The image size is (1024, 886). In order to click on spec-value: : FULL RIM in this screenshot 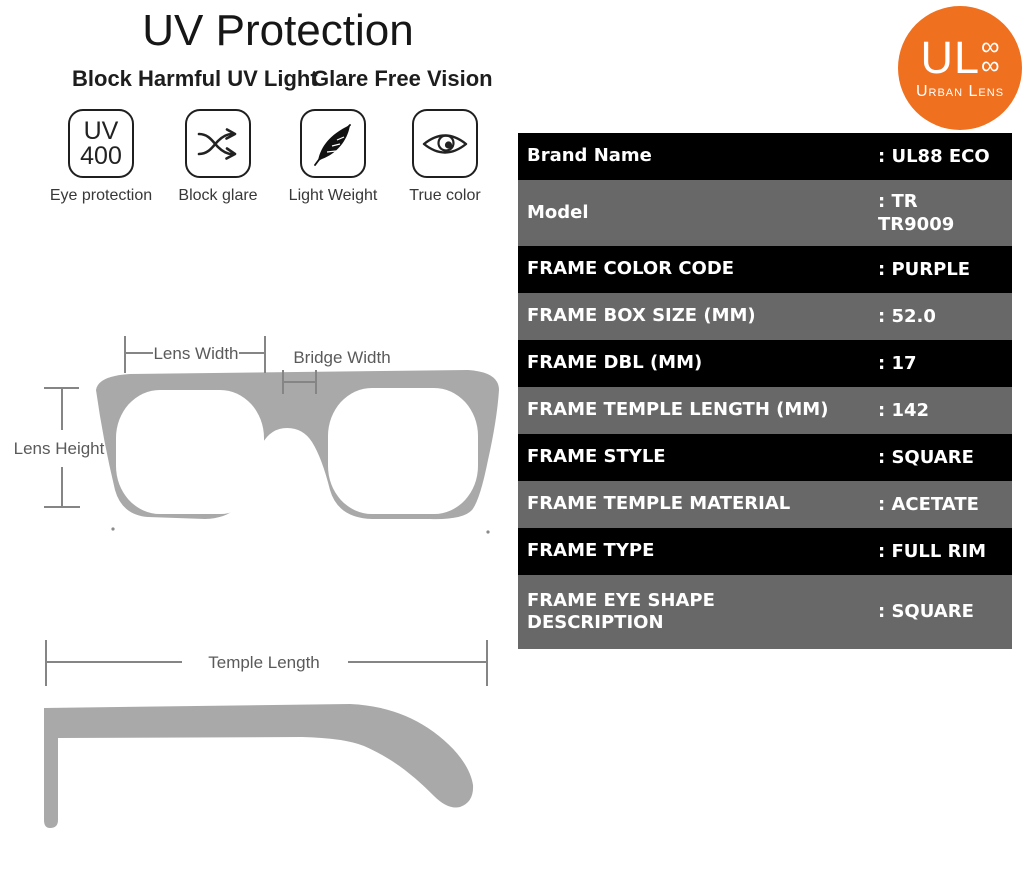, I will do `click(932, 551)`.